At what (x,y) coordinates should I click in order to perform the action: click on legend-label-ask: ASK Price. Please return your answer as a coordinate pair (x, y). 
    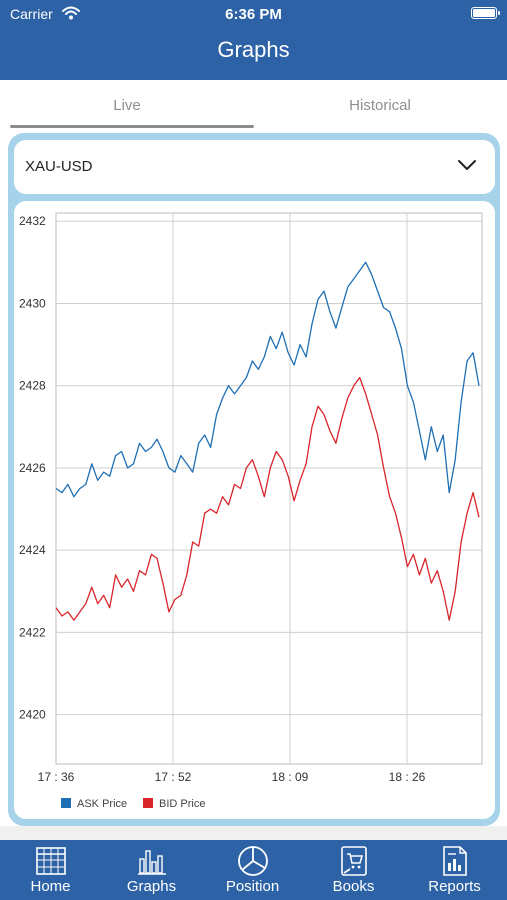
    Looking at the image, I should click on (102, 804).